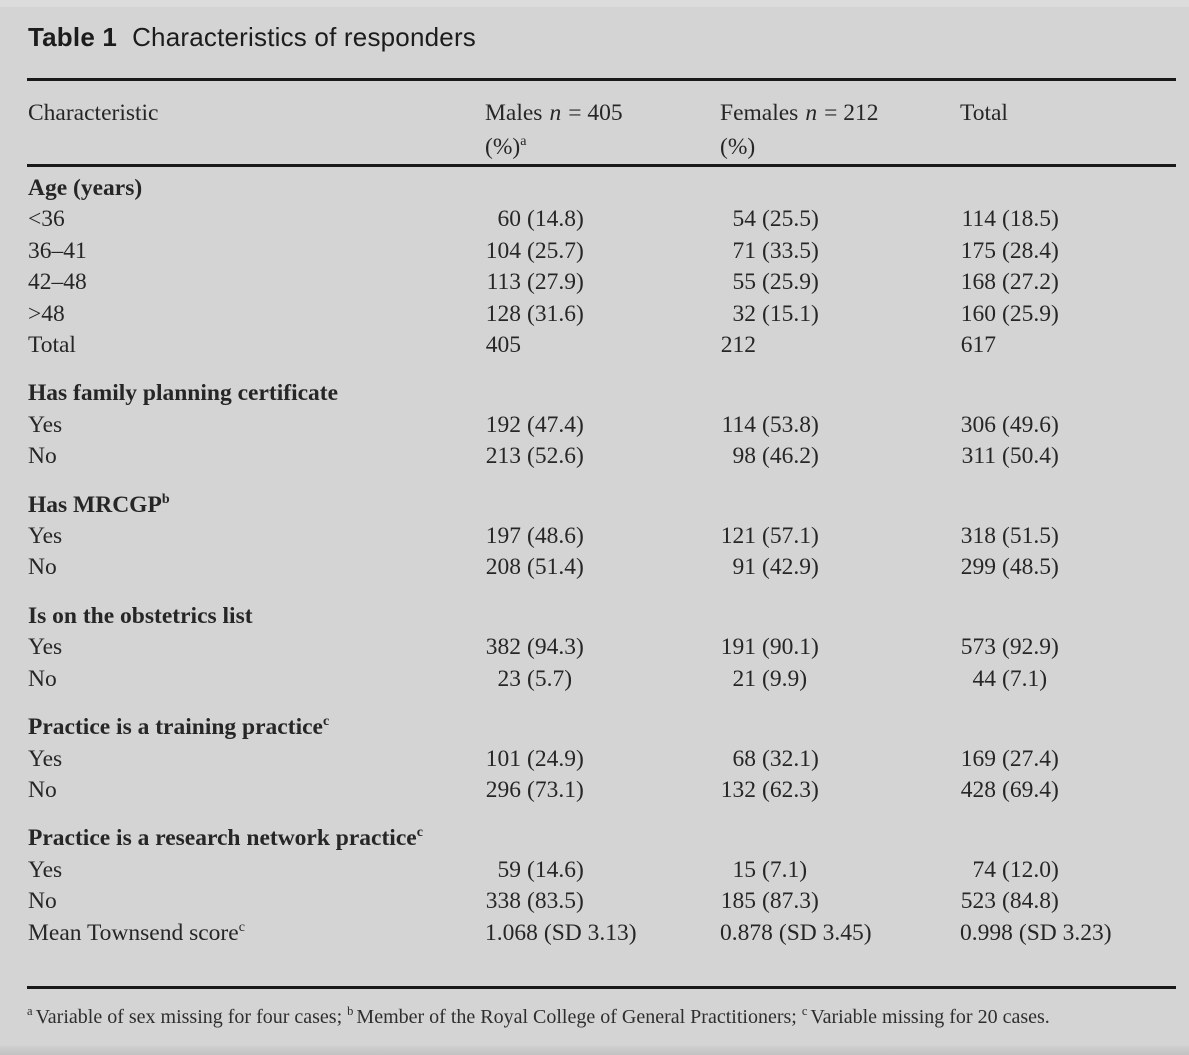 The image size is (1189, 1055). What do you see at coordinates (790, 647) in the screenshot?
I see `cell-percent: (90.1)` at bounding box center [790, 647].